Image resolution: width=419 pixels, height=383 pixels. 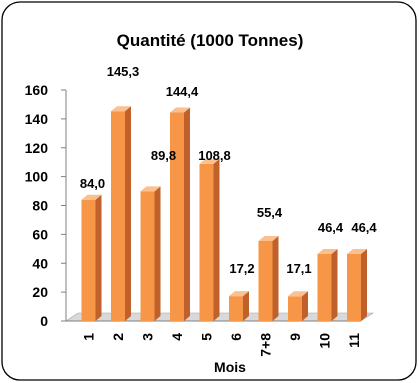 I want to click on y-tick-label: 100, so click(x=37, y=177).